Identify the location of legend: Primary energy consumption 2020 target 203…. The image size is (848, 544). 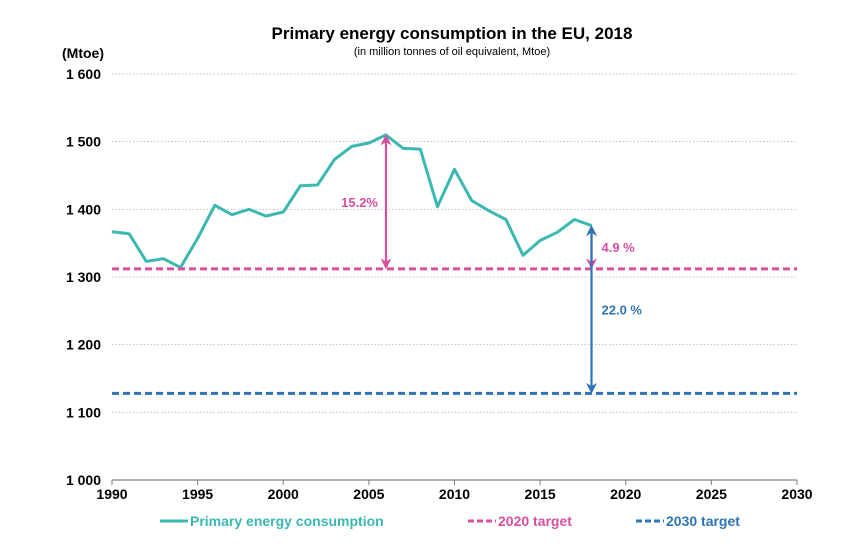
(450, 521).